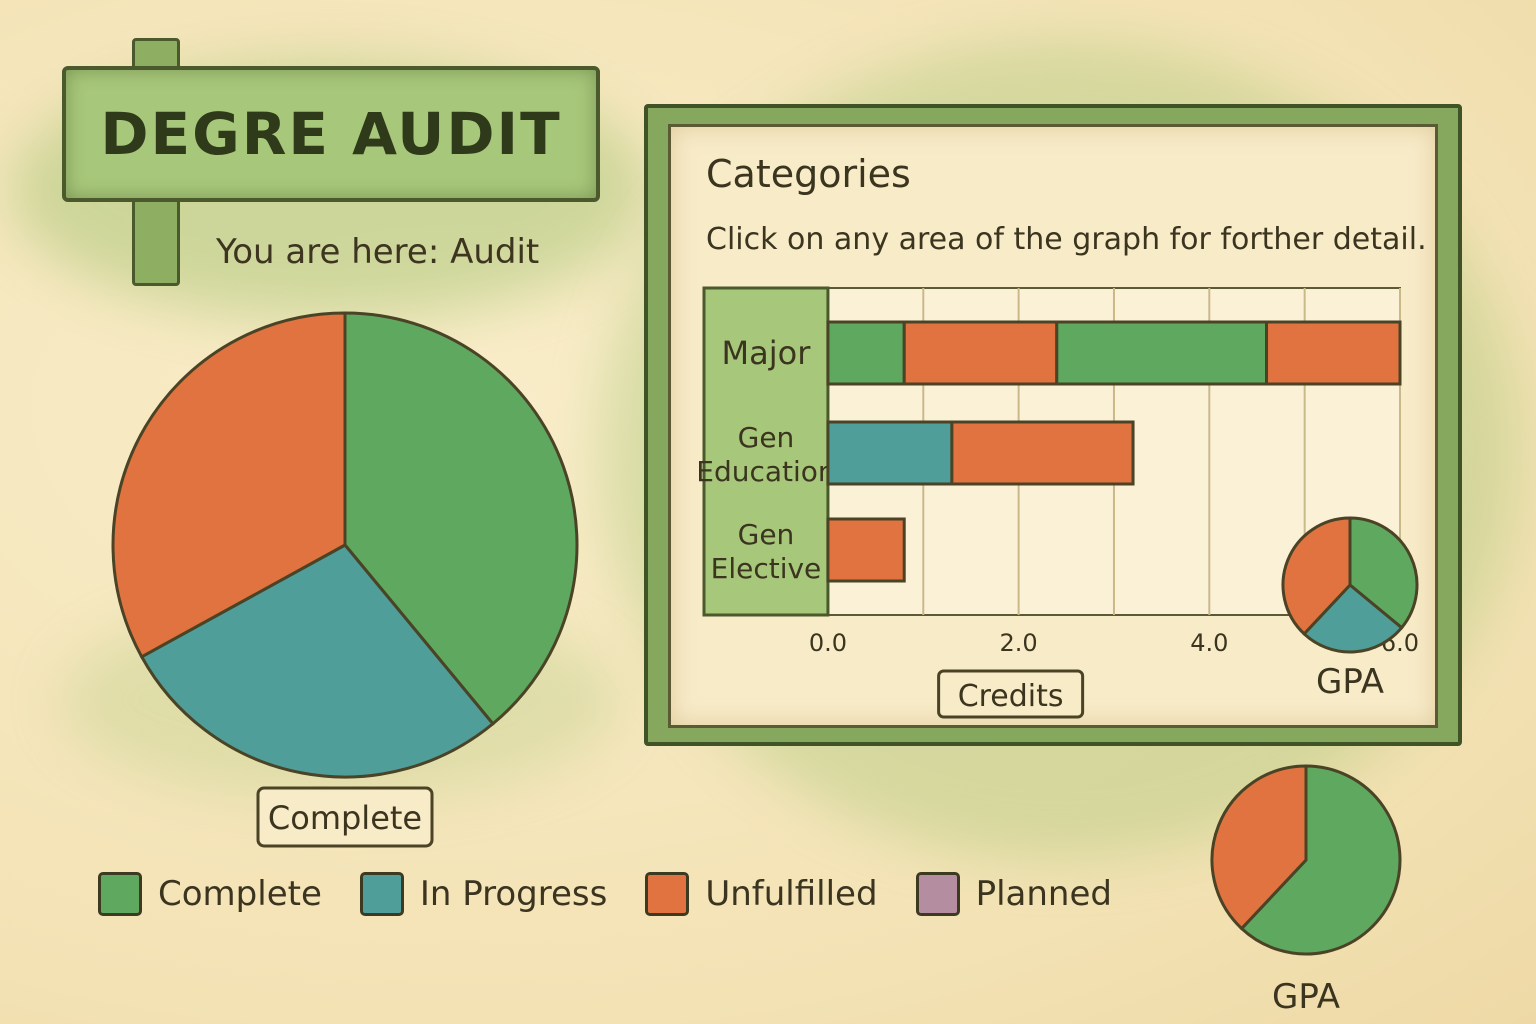 This screenshot has height=1024, width=1536. Describe the element at coordinates (378, 252) in the screenshot. I see `breadcrumb: You are here: Audit` at that location.